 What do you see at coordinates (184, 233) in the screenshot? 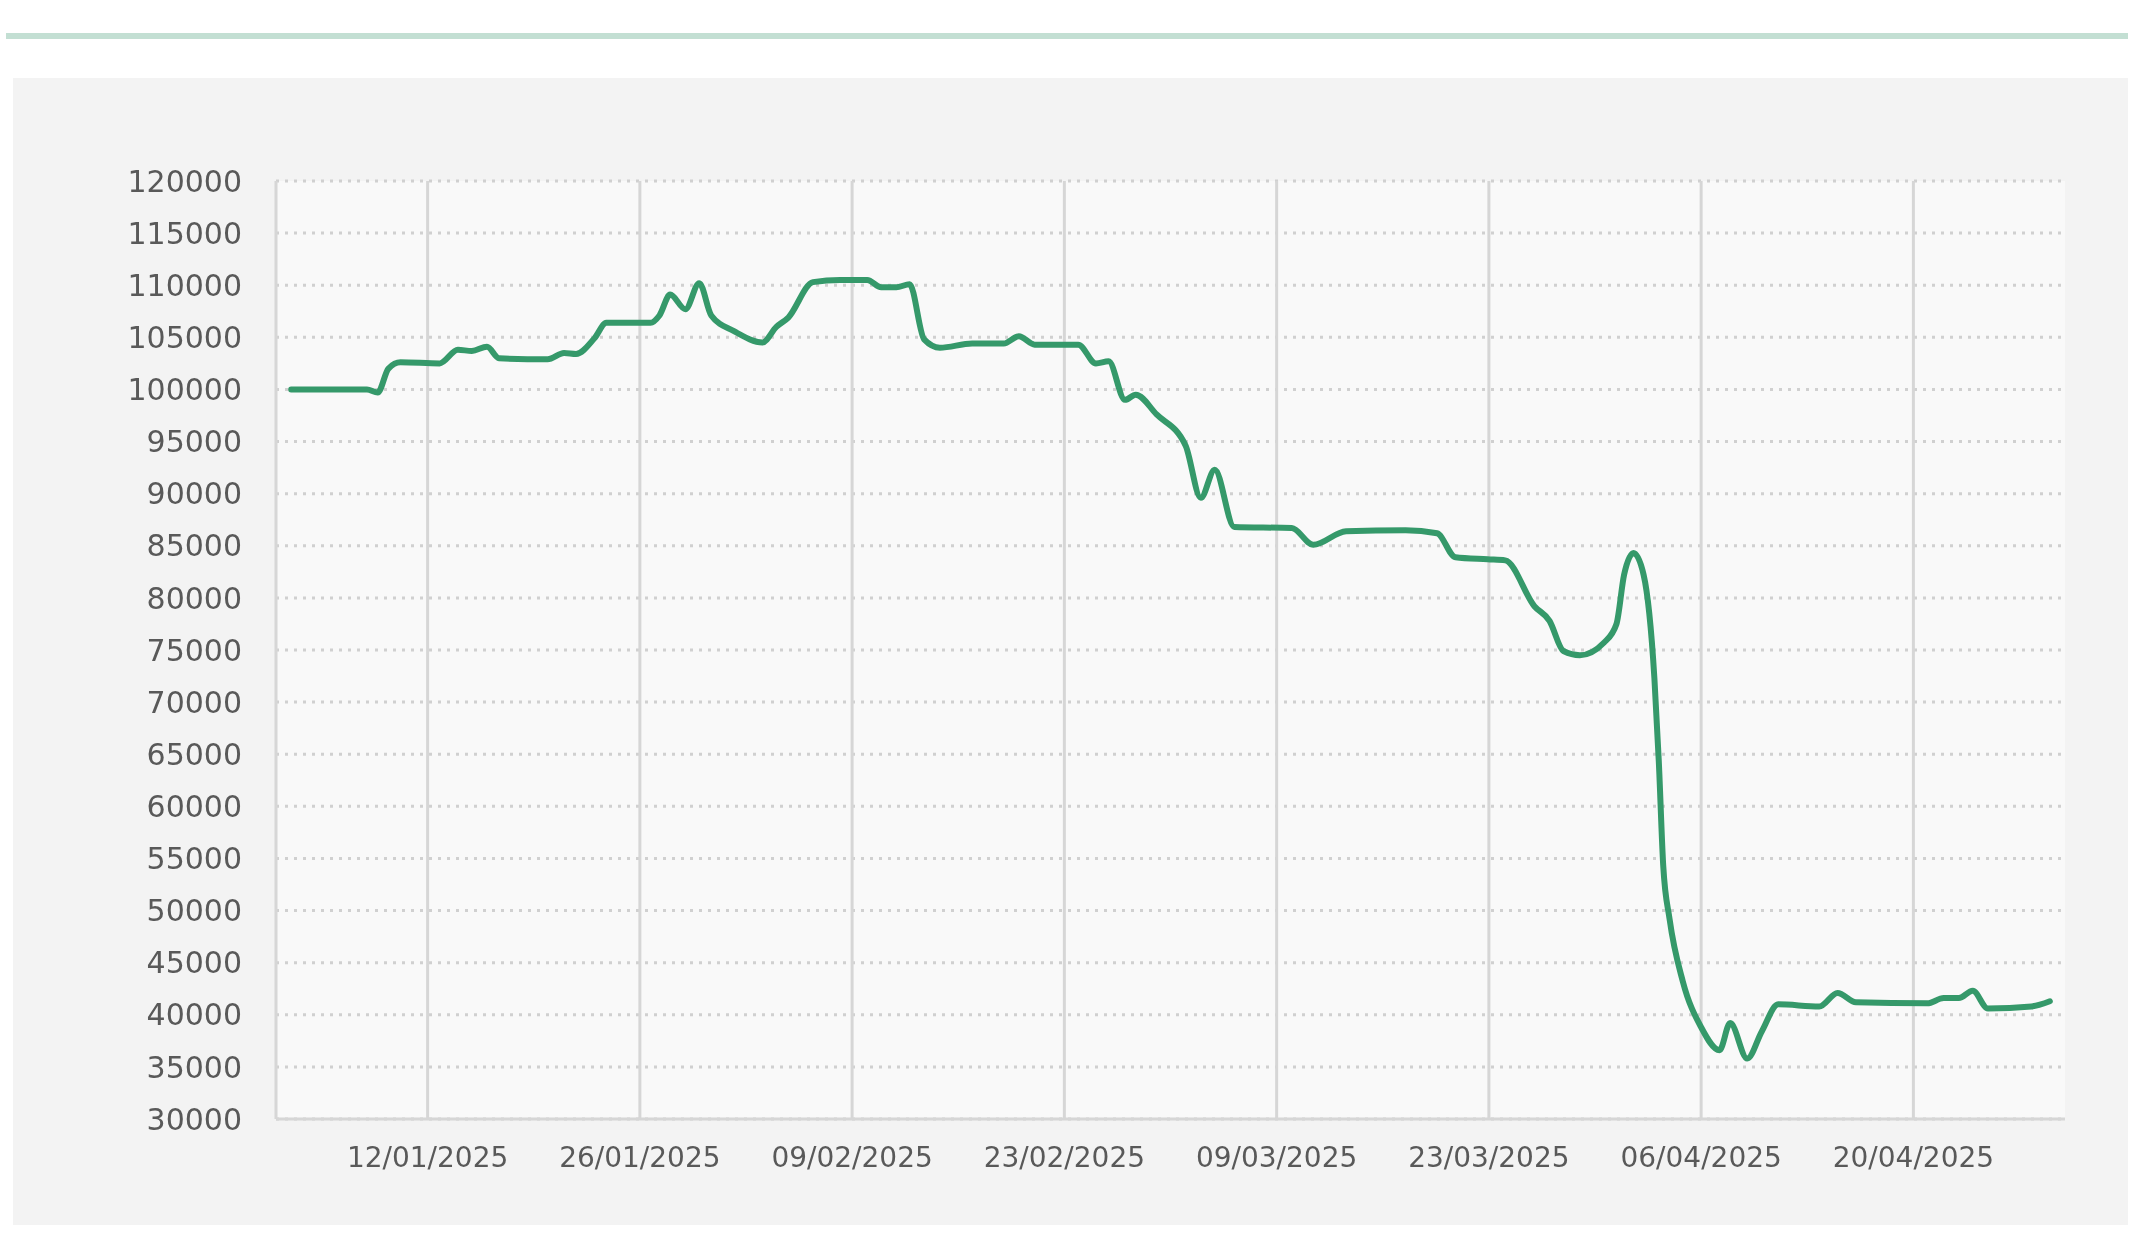
I see `y-tick-label: 115000` at bounding box center [184, 233].